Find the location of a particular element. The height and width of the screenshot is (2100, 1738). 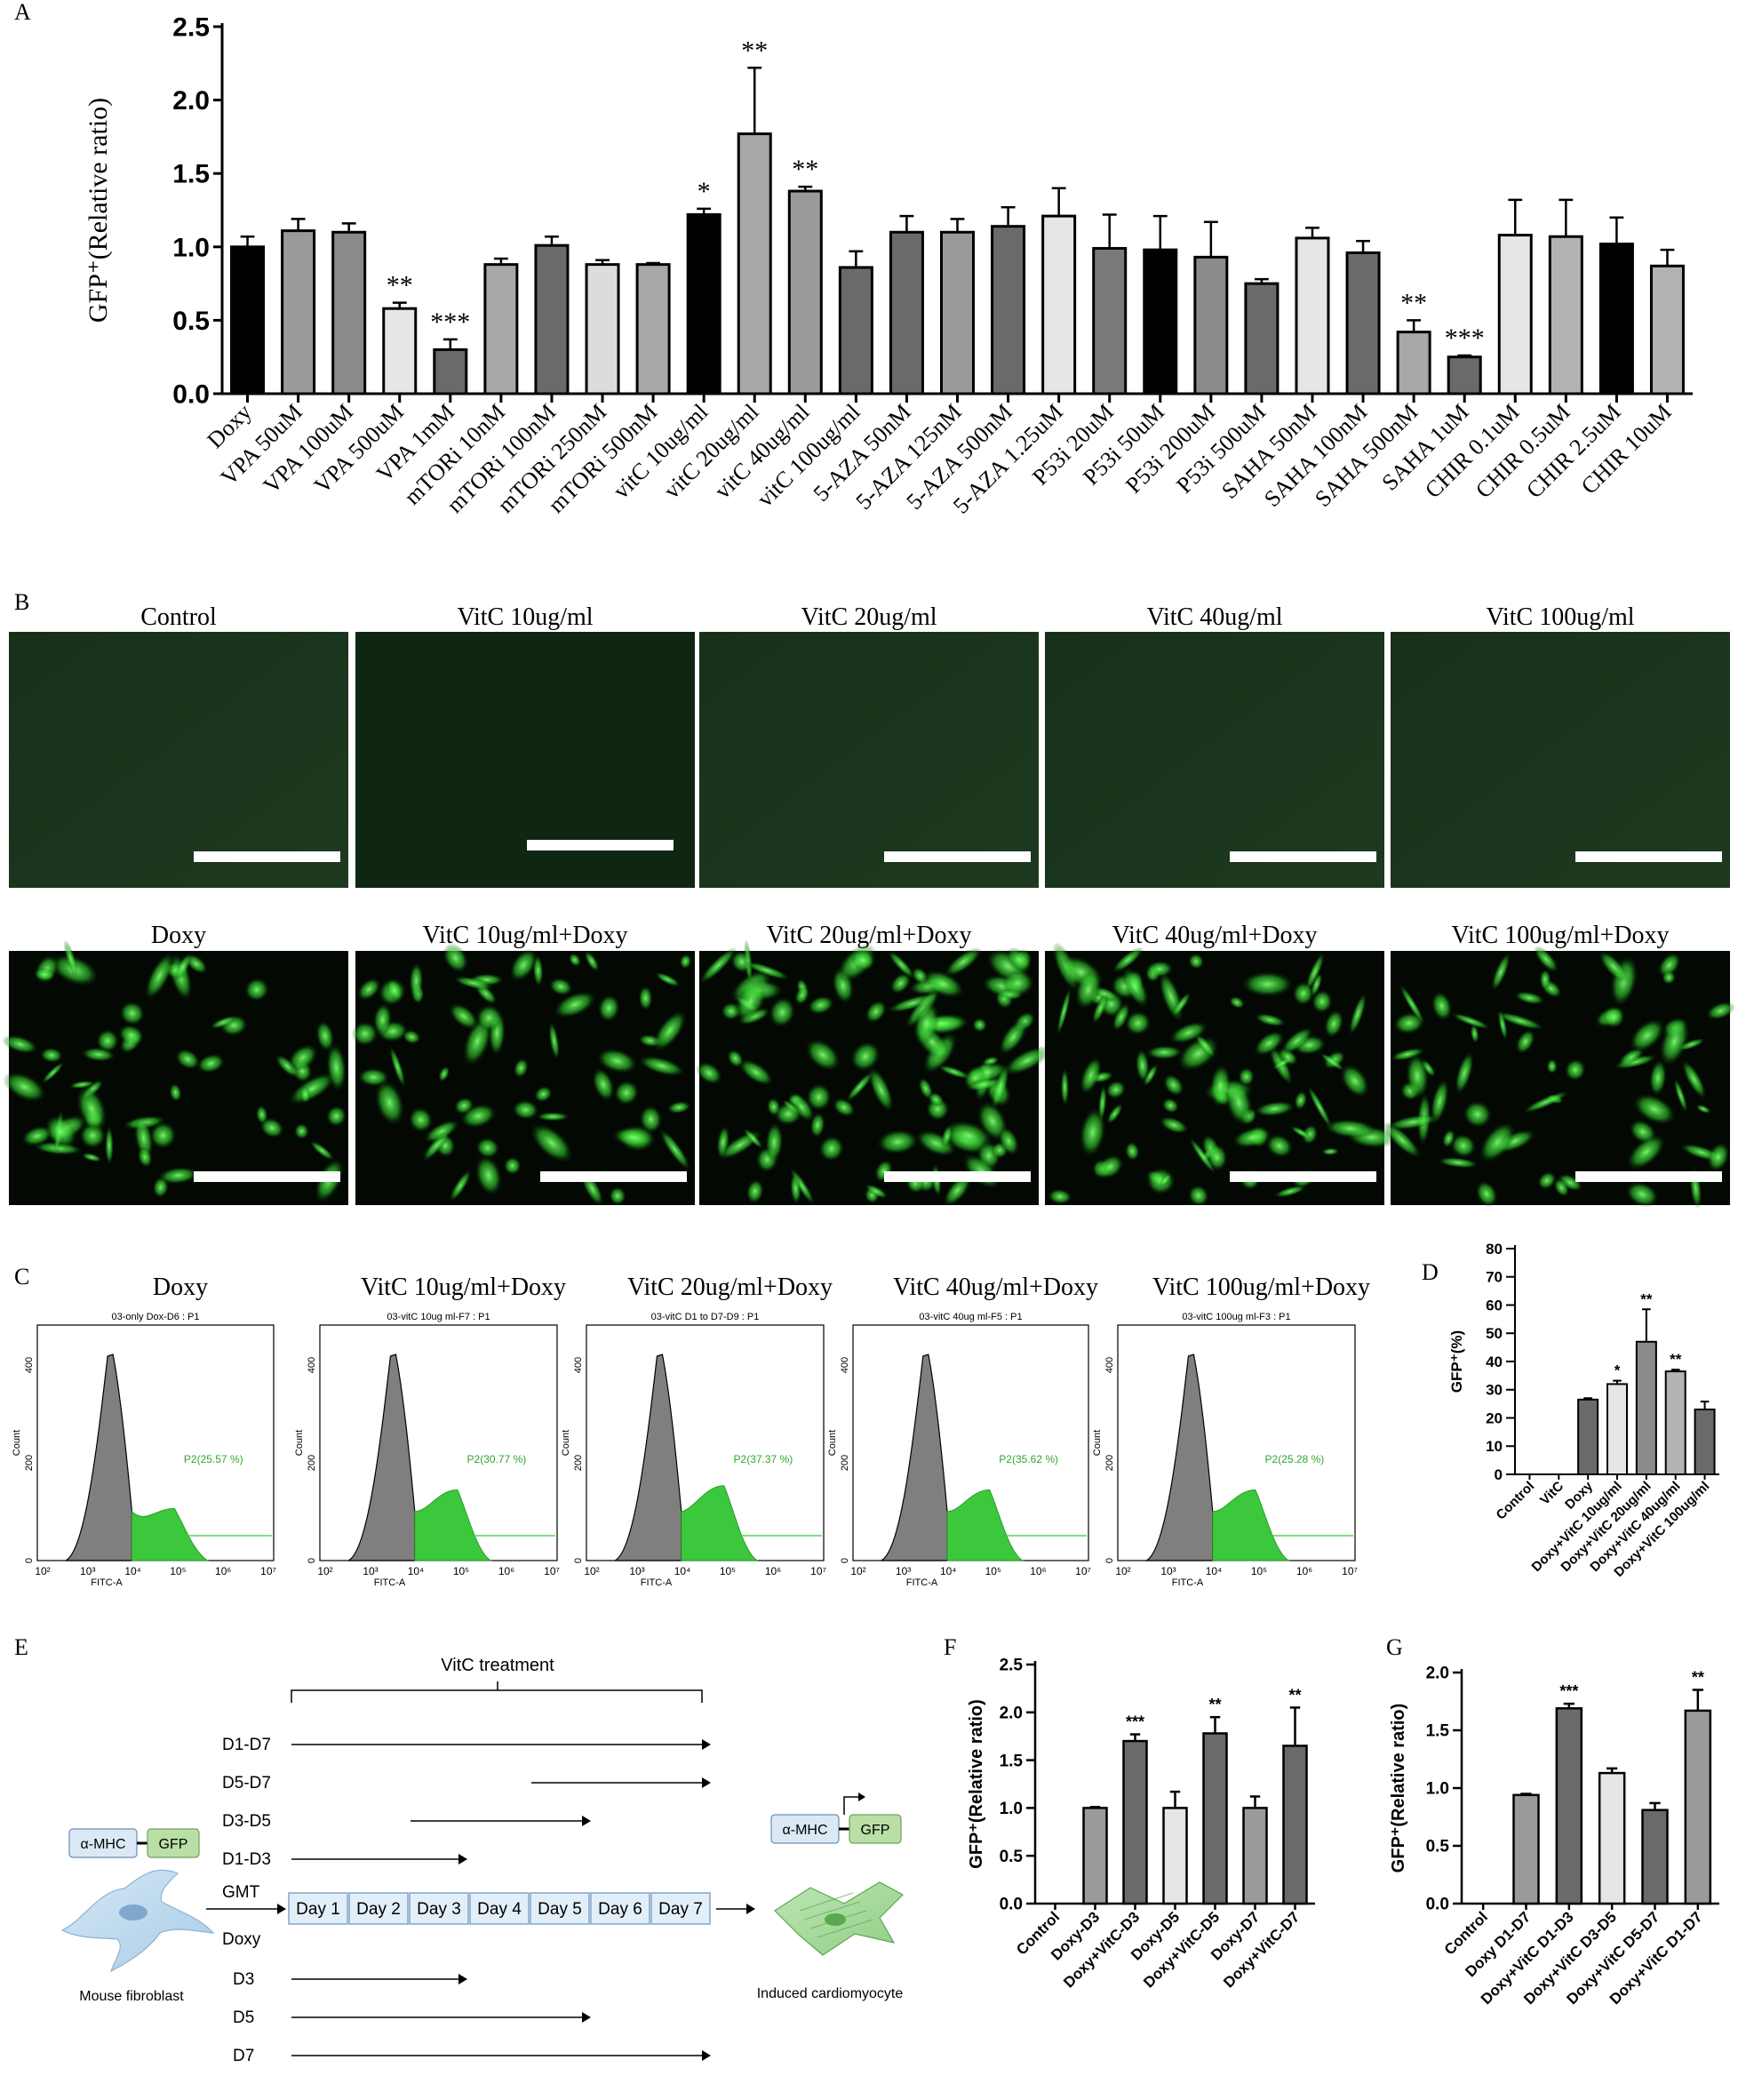

image-title: VitC 10ug/ml is located at coordinates (525, 617).